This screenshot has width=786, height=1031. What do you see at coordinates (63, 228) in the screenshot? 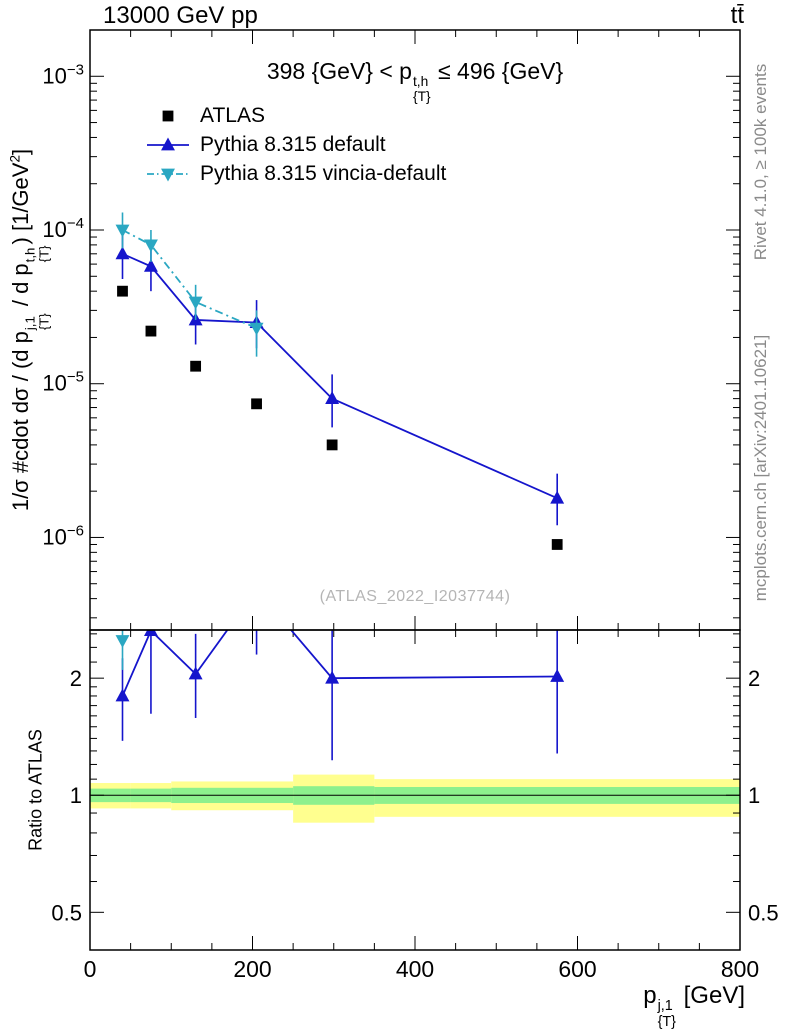
I see `svg-text: 10⁻⁴` at bounding box center [63, 228].